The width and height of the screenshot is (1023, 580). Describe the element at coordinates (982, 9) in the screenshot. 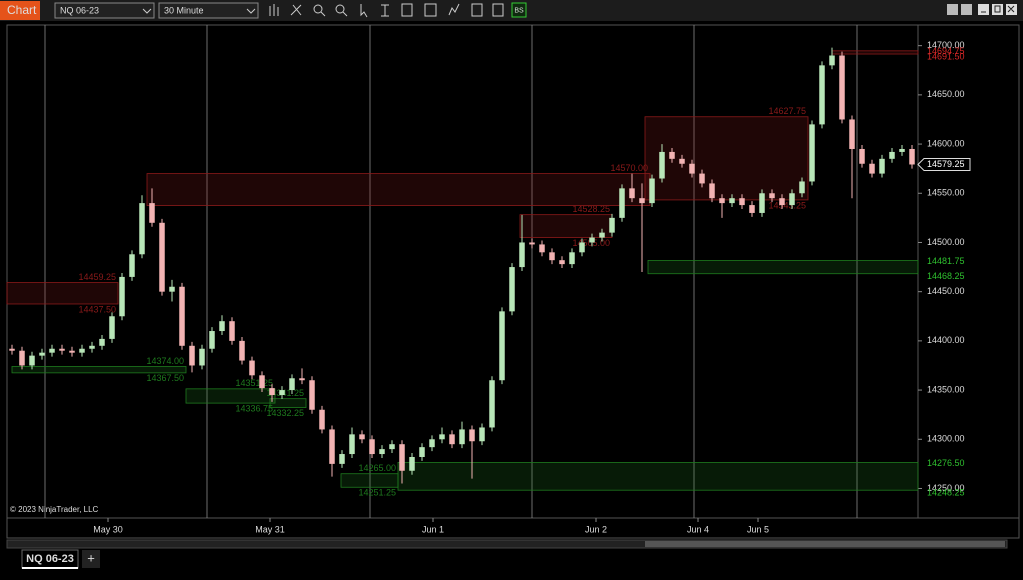

I see `window-controls` at that location.